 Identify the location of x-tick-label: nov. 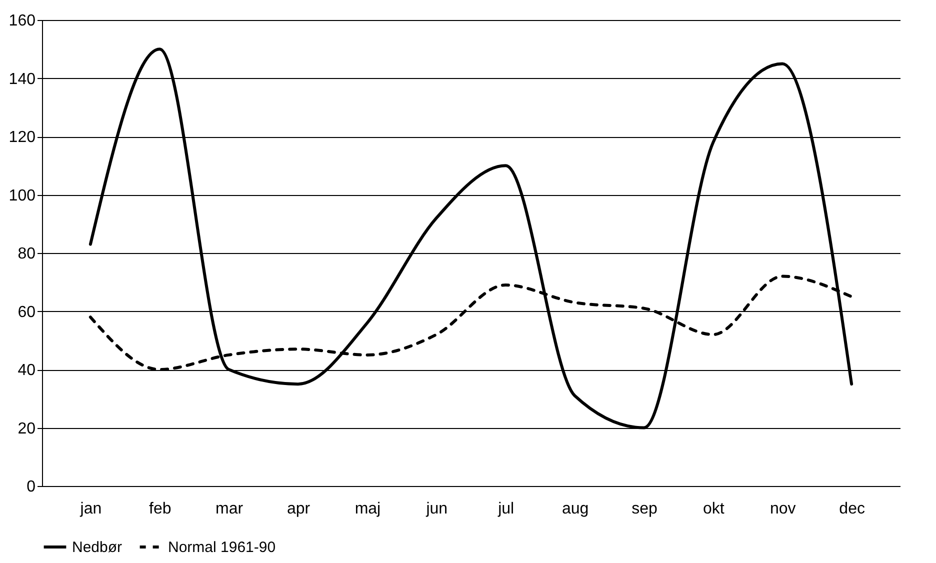
(783, 509).